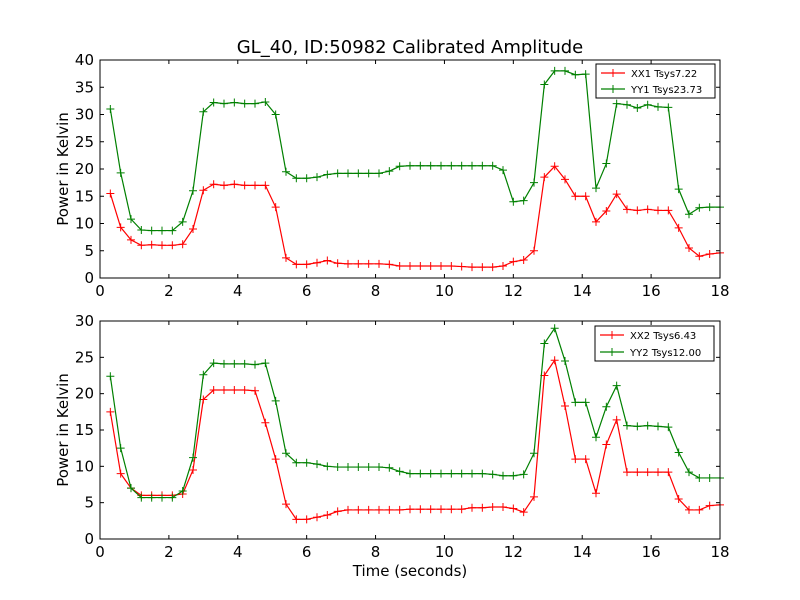  What do you see at coordinates (84, 357) in the screenshot?
I see `bottom-y-tick-label: 25` at bounding box center [84, 357].